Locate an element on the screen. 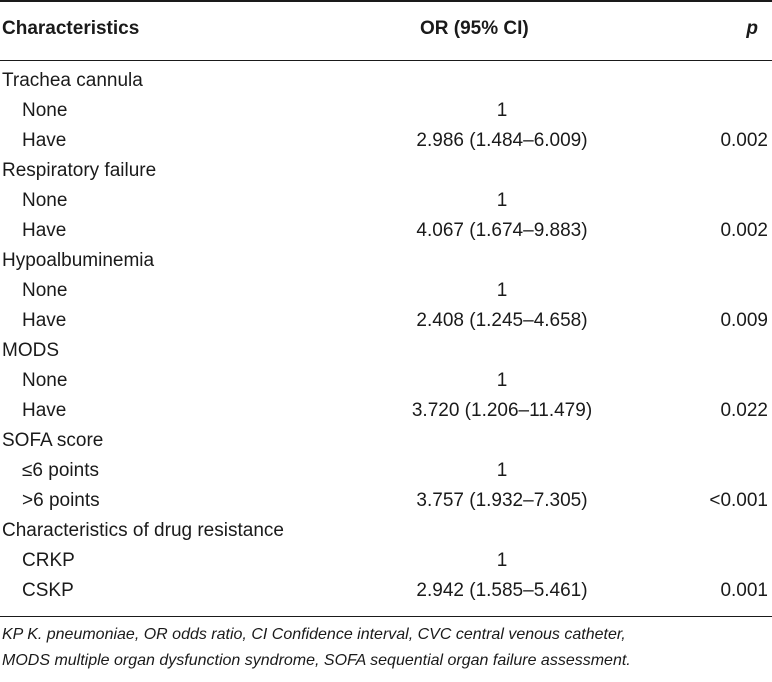 The image size is (772, 682). row-odds-ratio: 2.942 (1.585–5.461) is located at coordinates (502, 590).